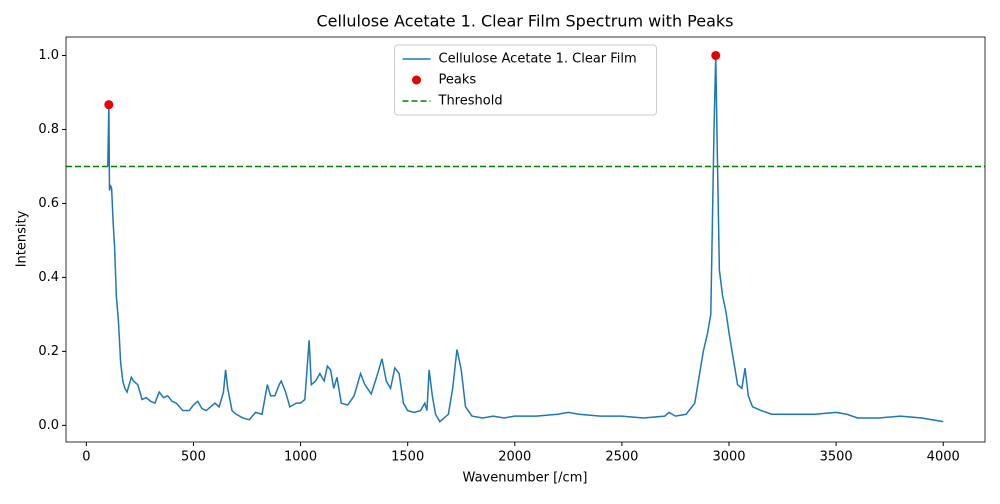  What do you see at coordinates (193, 457) in the screenshot?
I see `x-tick-label: 500` at bounding box center [193, 457].